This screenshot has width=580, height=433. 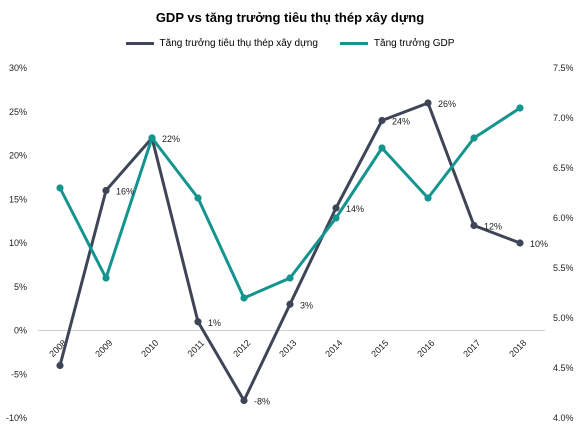 What do you see at coordinates (333, 348) in the screenshot?
I see `x-axis-tick-label: 2014` at bounding box center [333, 348].